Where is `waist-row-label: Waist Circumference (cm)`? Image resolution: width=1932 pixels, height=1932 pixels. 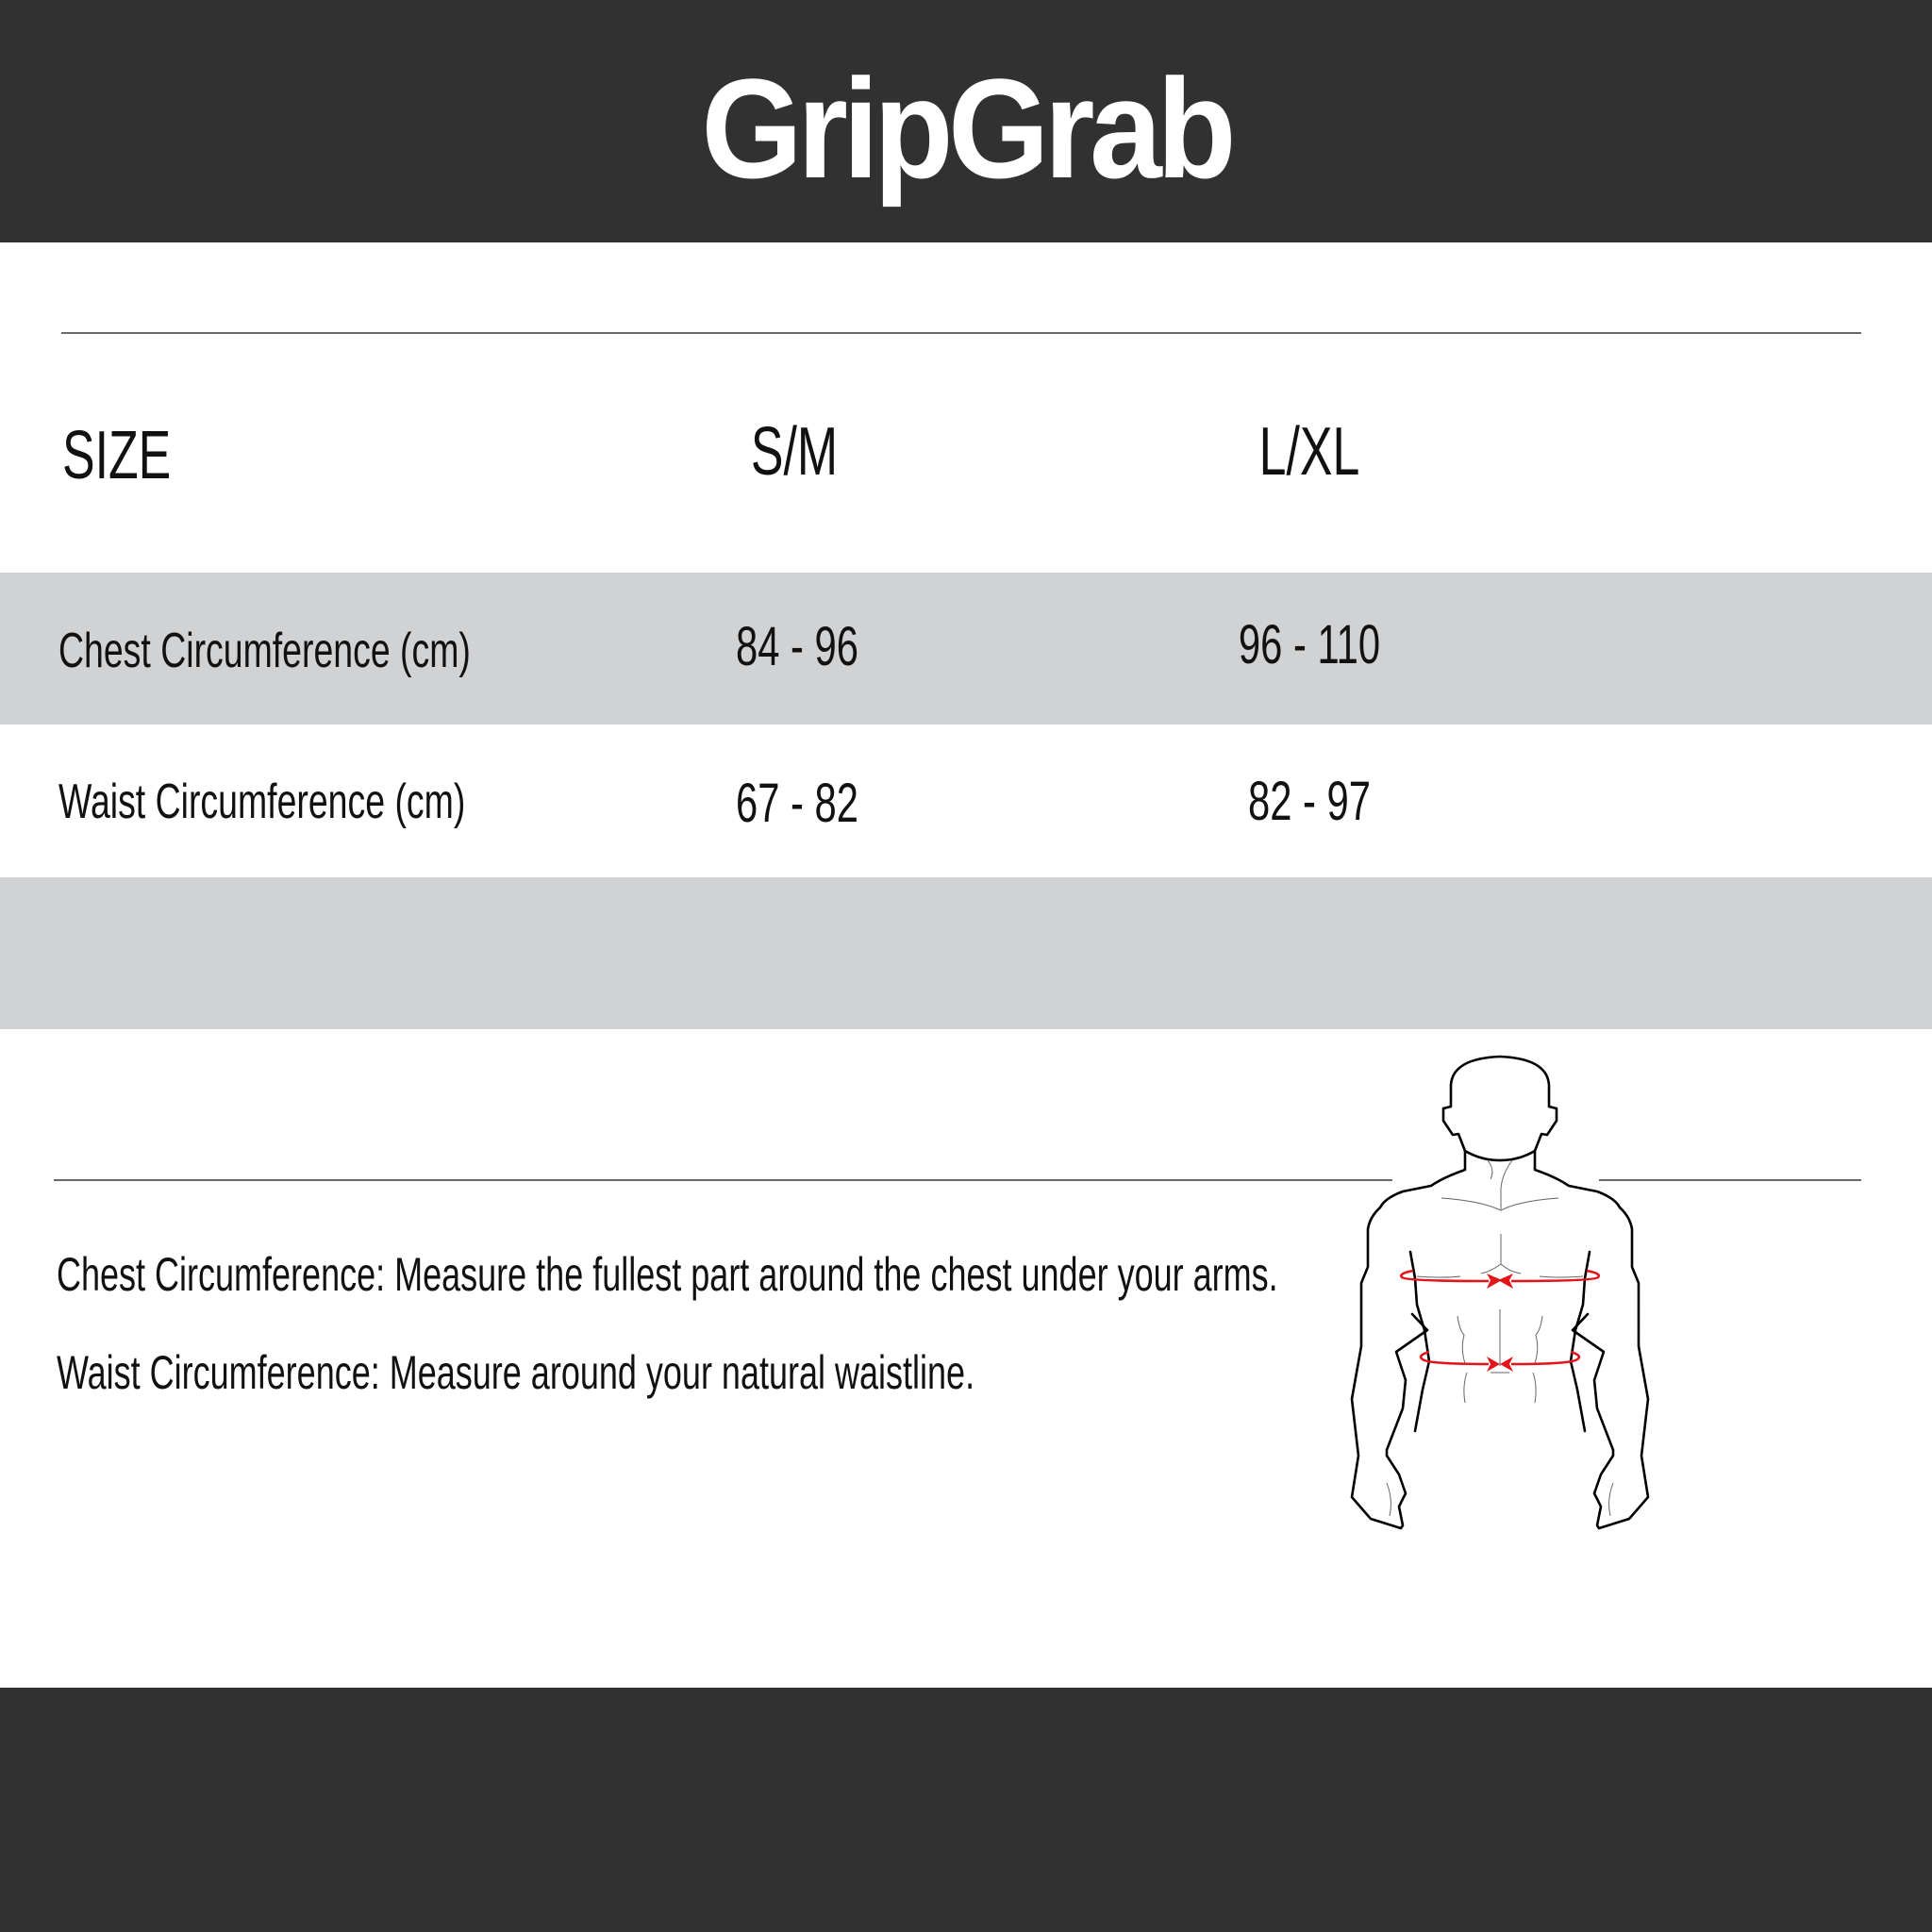 waist-row-label: Waist Circumference (cm) is located at coordinates (262, 801).